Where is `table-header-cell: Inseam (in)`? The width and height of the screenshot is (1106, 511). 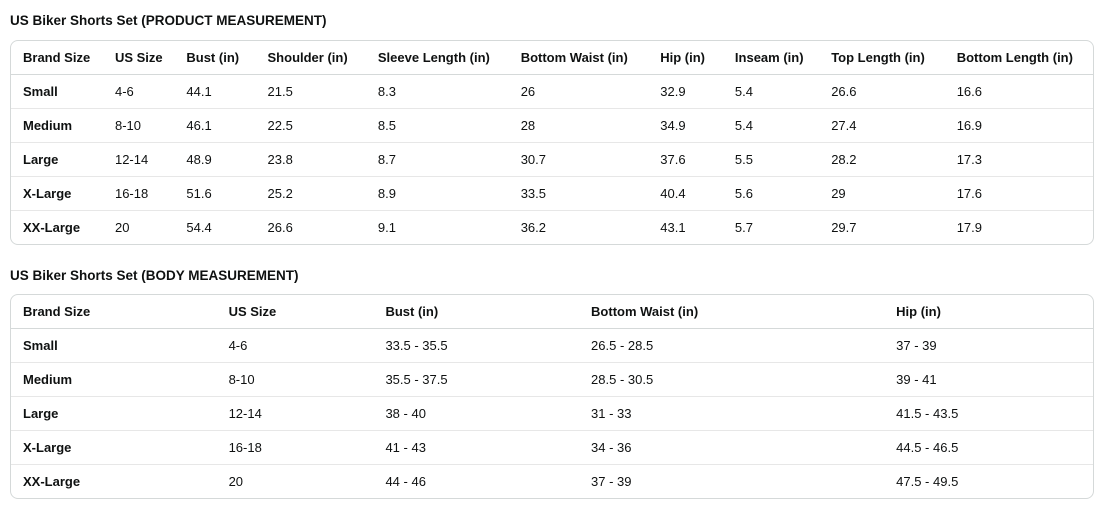
table-header-cell: Inseam (in) is located at coordinates (771, 57).